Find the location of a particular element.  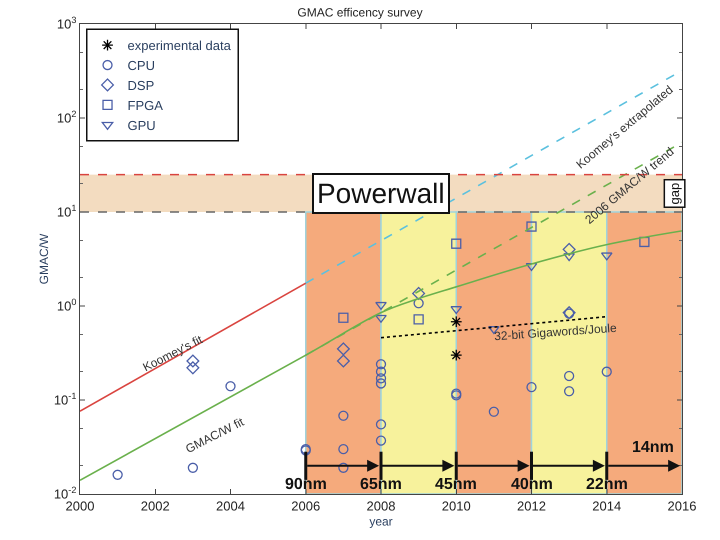

legend-label: CPU is located at coordinates (141, 66).